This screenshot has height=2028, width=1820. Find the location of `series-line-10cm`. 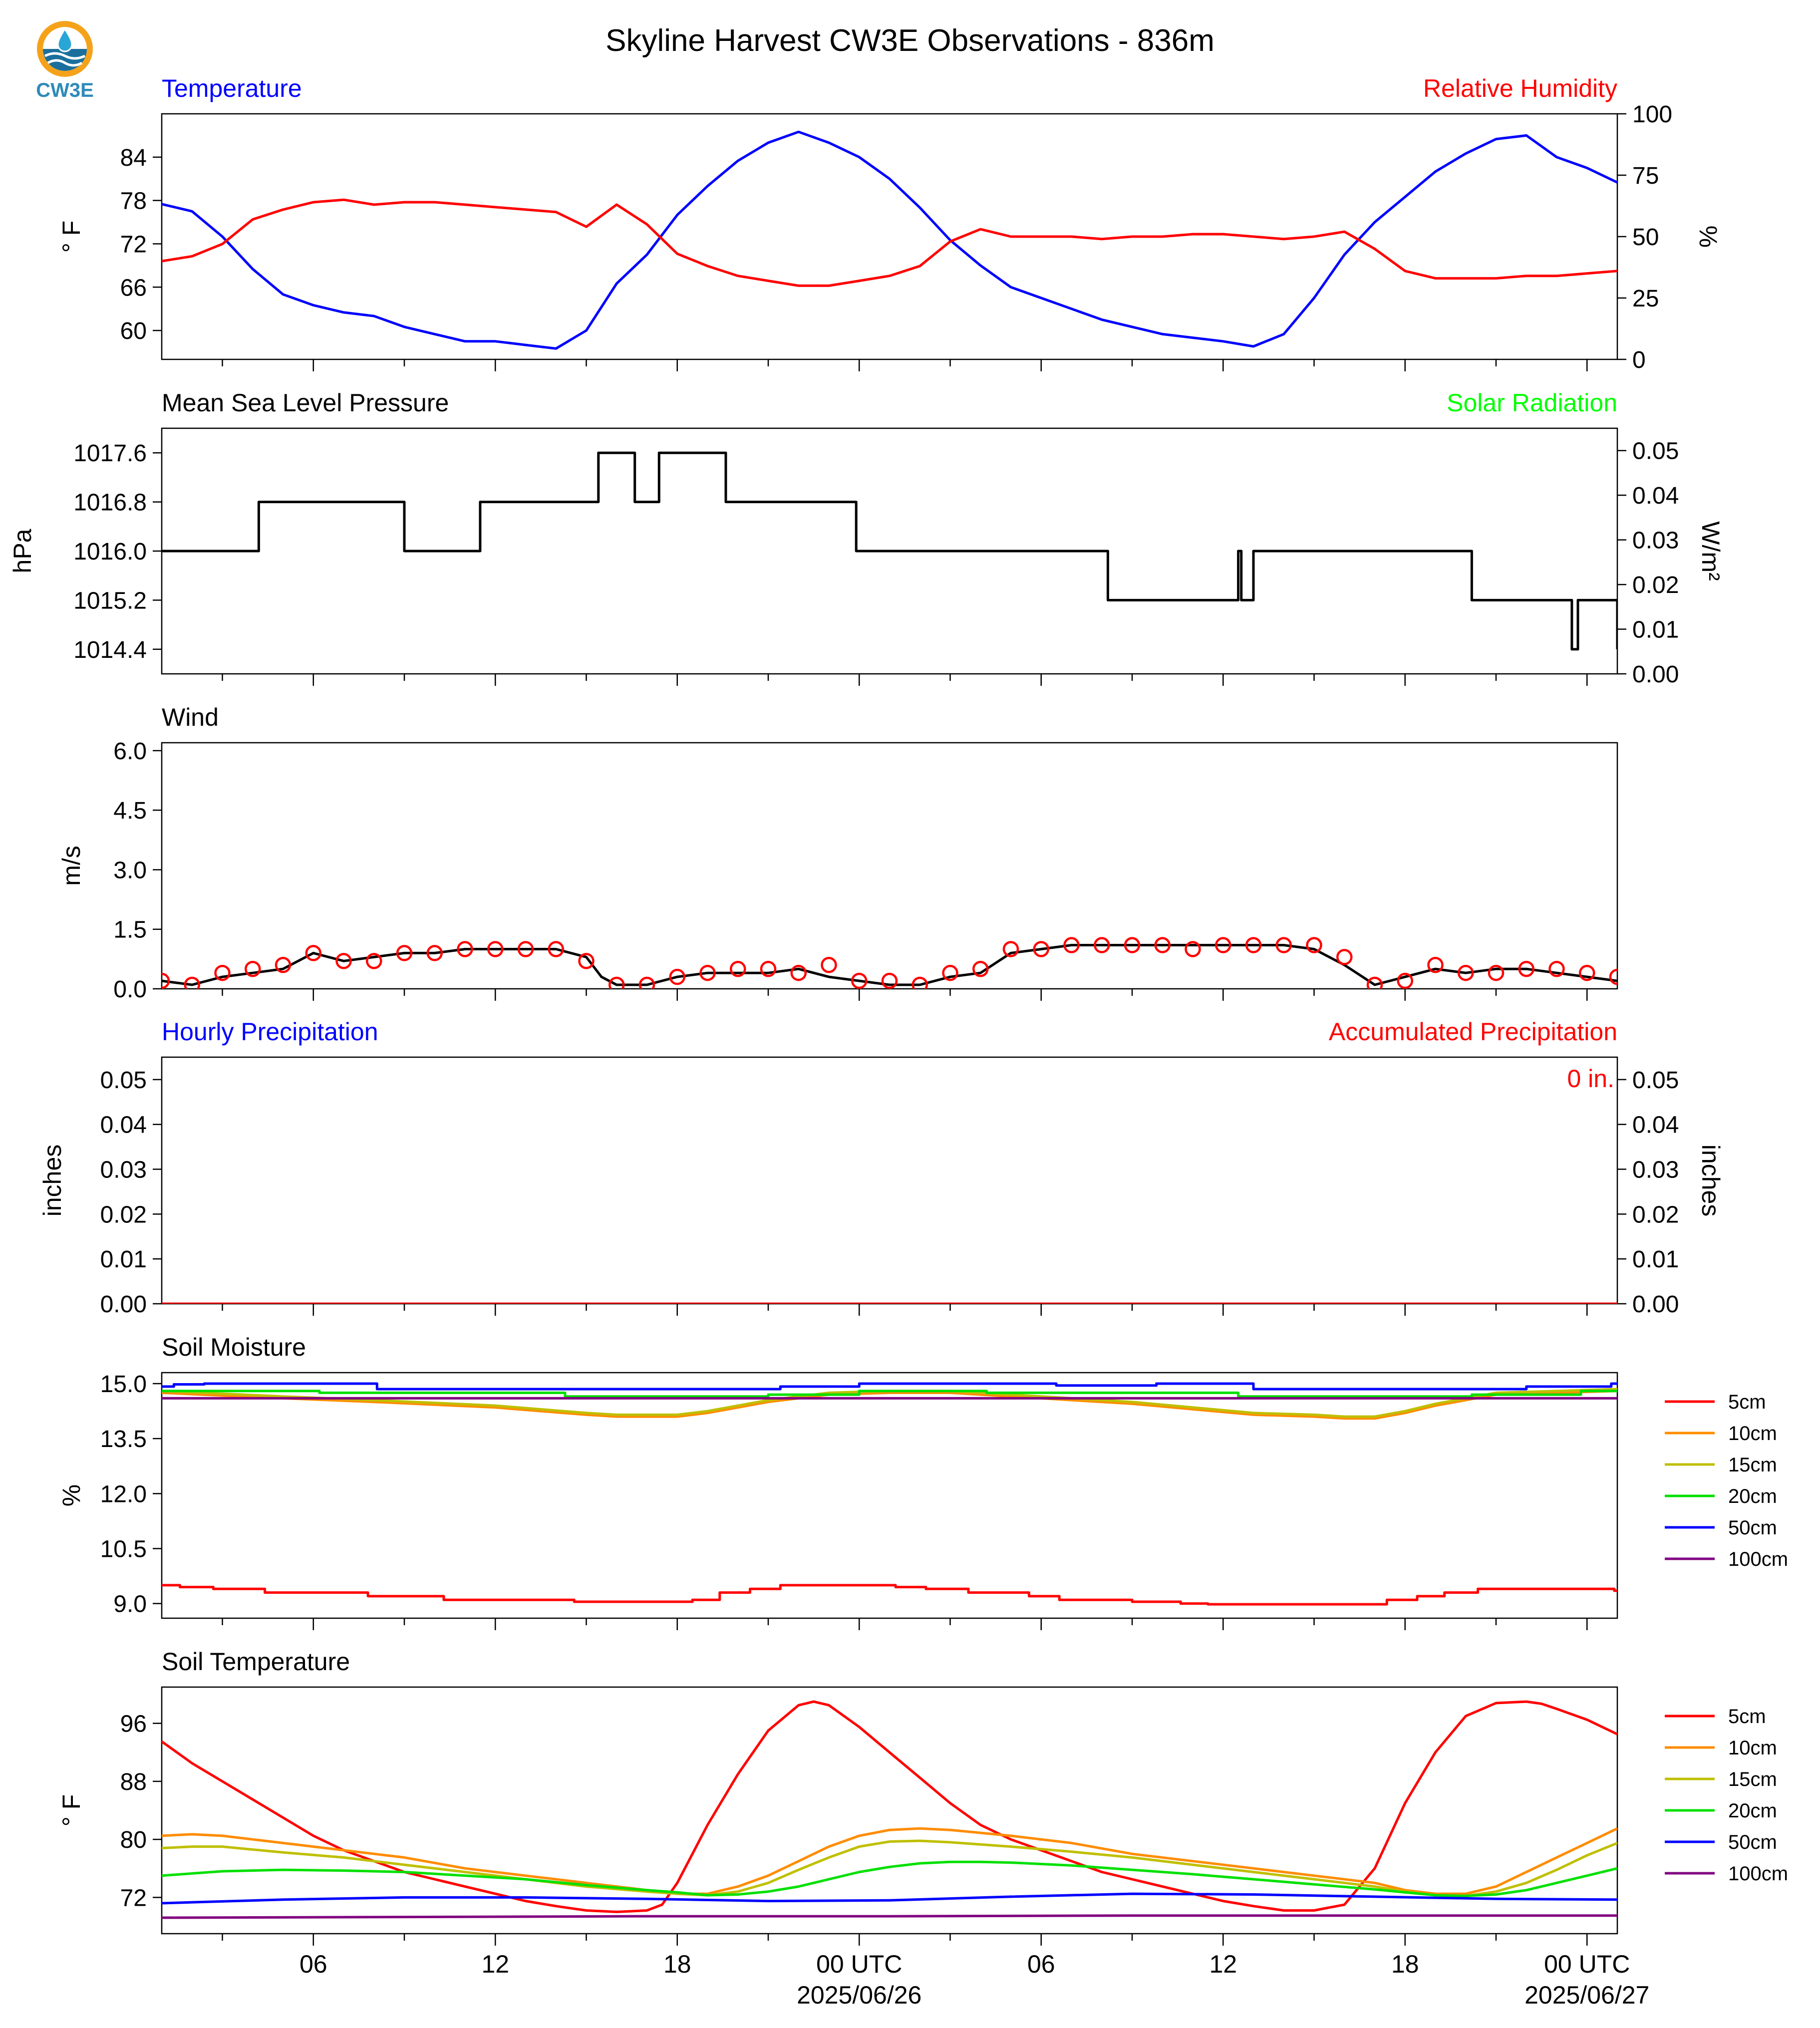

series-line-10cm is located at coordinates (889, 1405).